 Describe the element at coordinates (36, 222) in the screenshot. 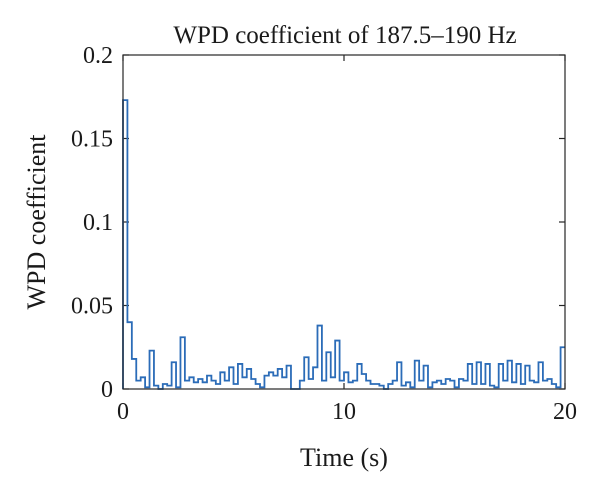

I see `y-axis-label: WPD coefficient` at that location.